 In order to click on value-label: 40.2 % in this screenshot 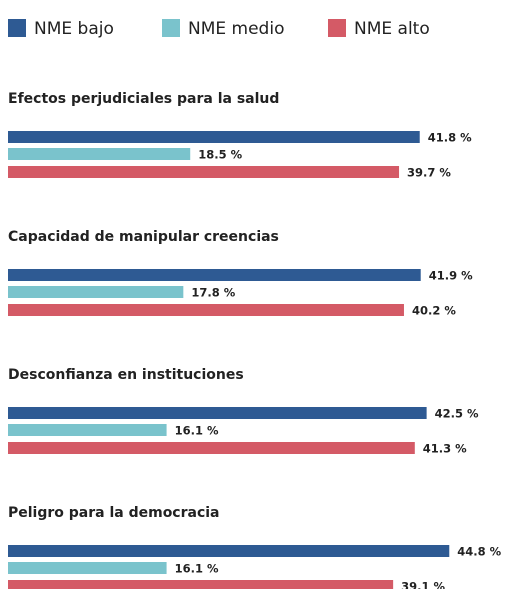, I will do `click(434, 311)`.